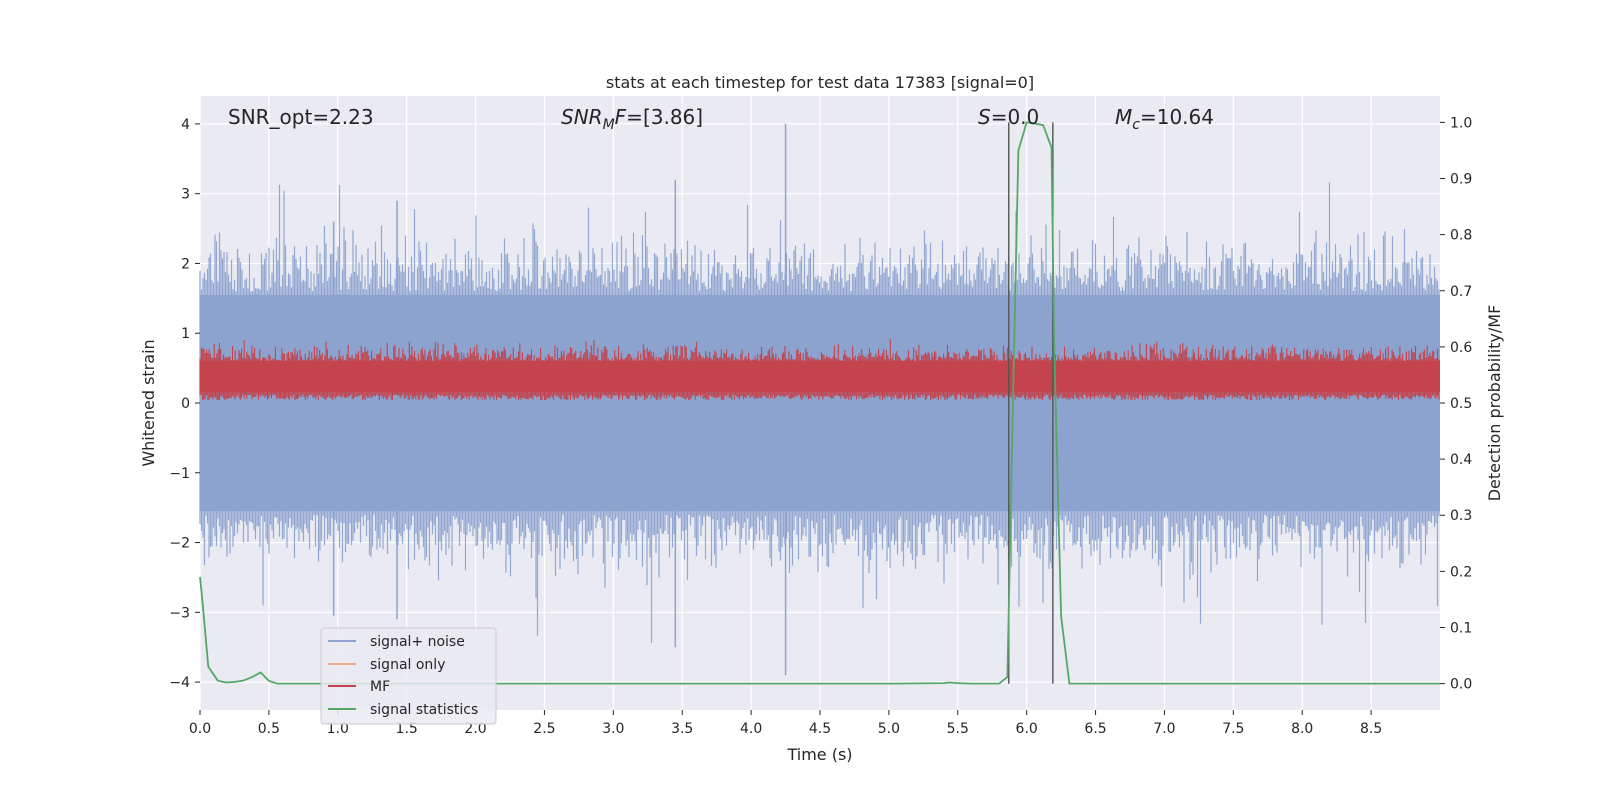  I want to click on y-left-tick-label: 3, so click(185, 195).